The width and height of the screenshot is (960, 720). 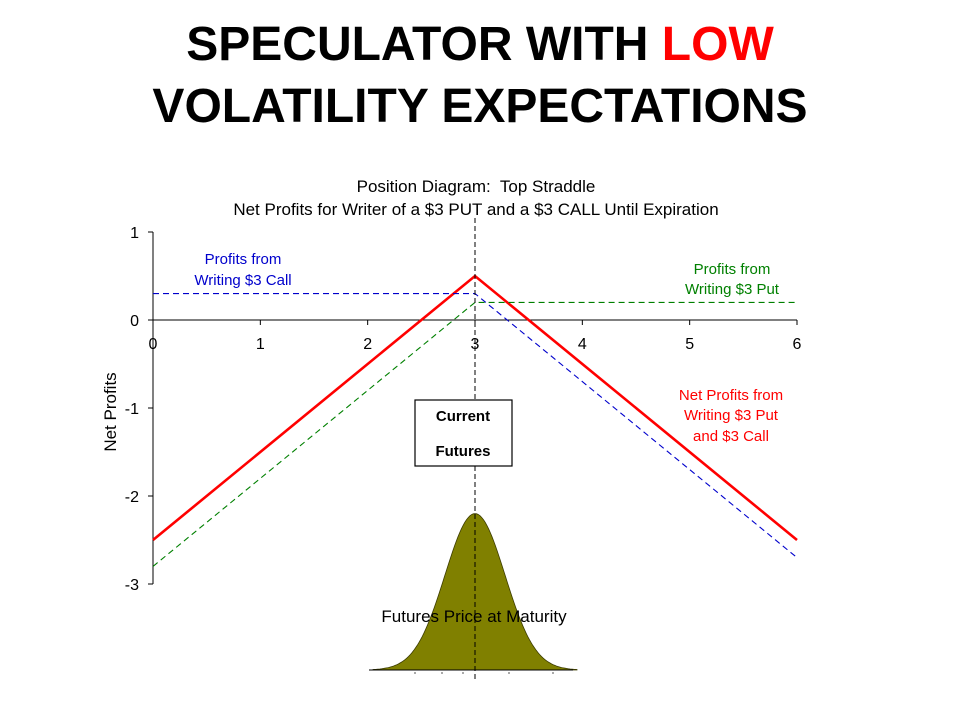 I want to click on title-highlight-low: LOW, so click(x=717, y=44).